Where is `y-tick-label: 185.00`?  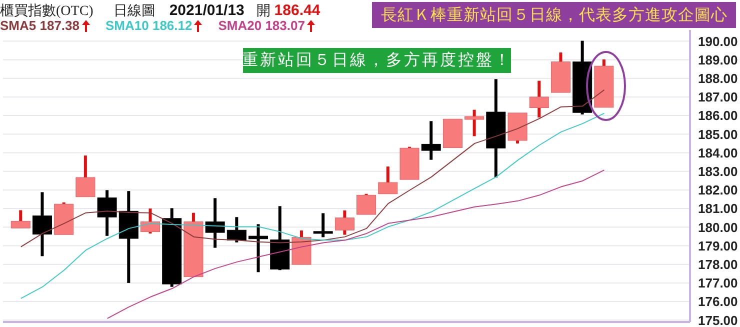
y-tick-label: 185.00 is located at coordinates (718, 134).